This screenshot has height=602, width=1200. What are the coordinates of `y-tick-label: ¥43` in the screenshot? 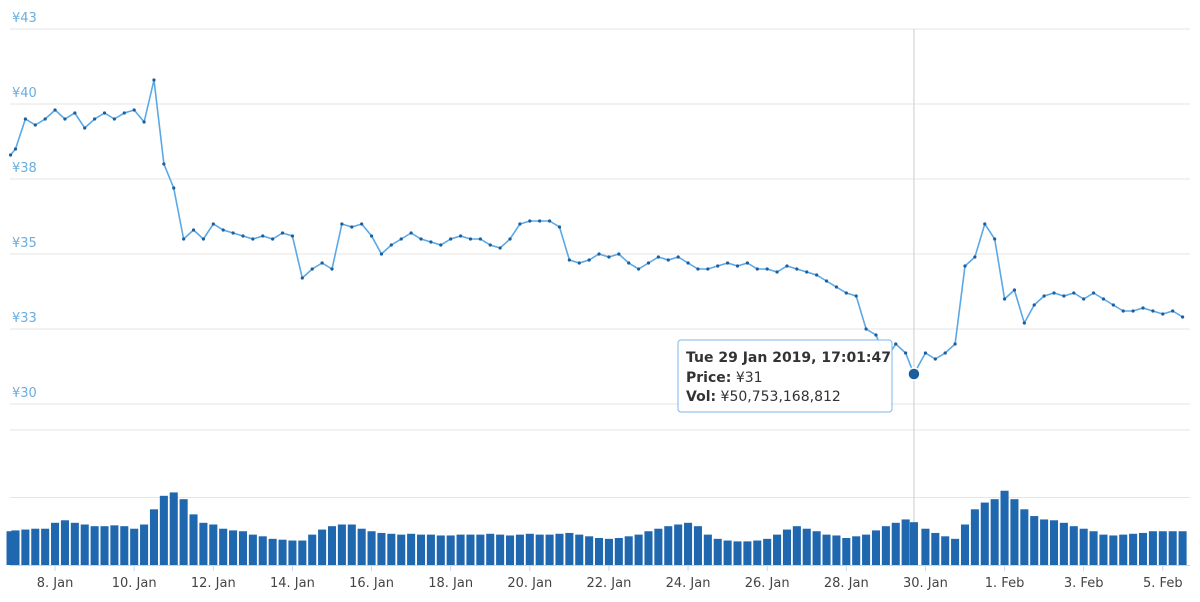 It's located at (24, 18).